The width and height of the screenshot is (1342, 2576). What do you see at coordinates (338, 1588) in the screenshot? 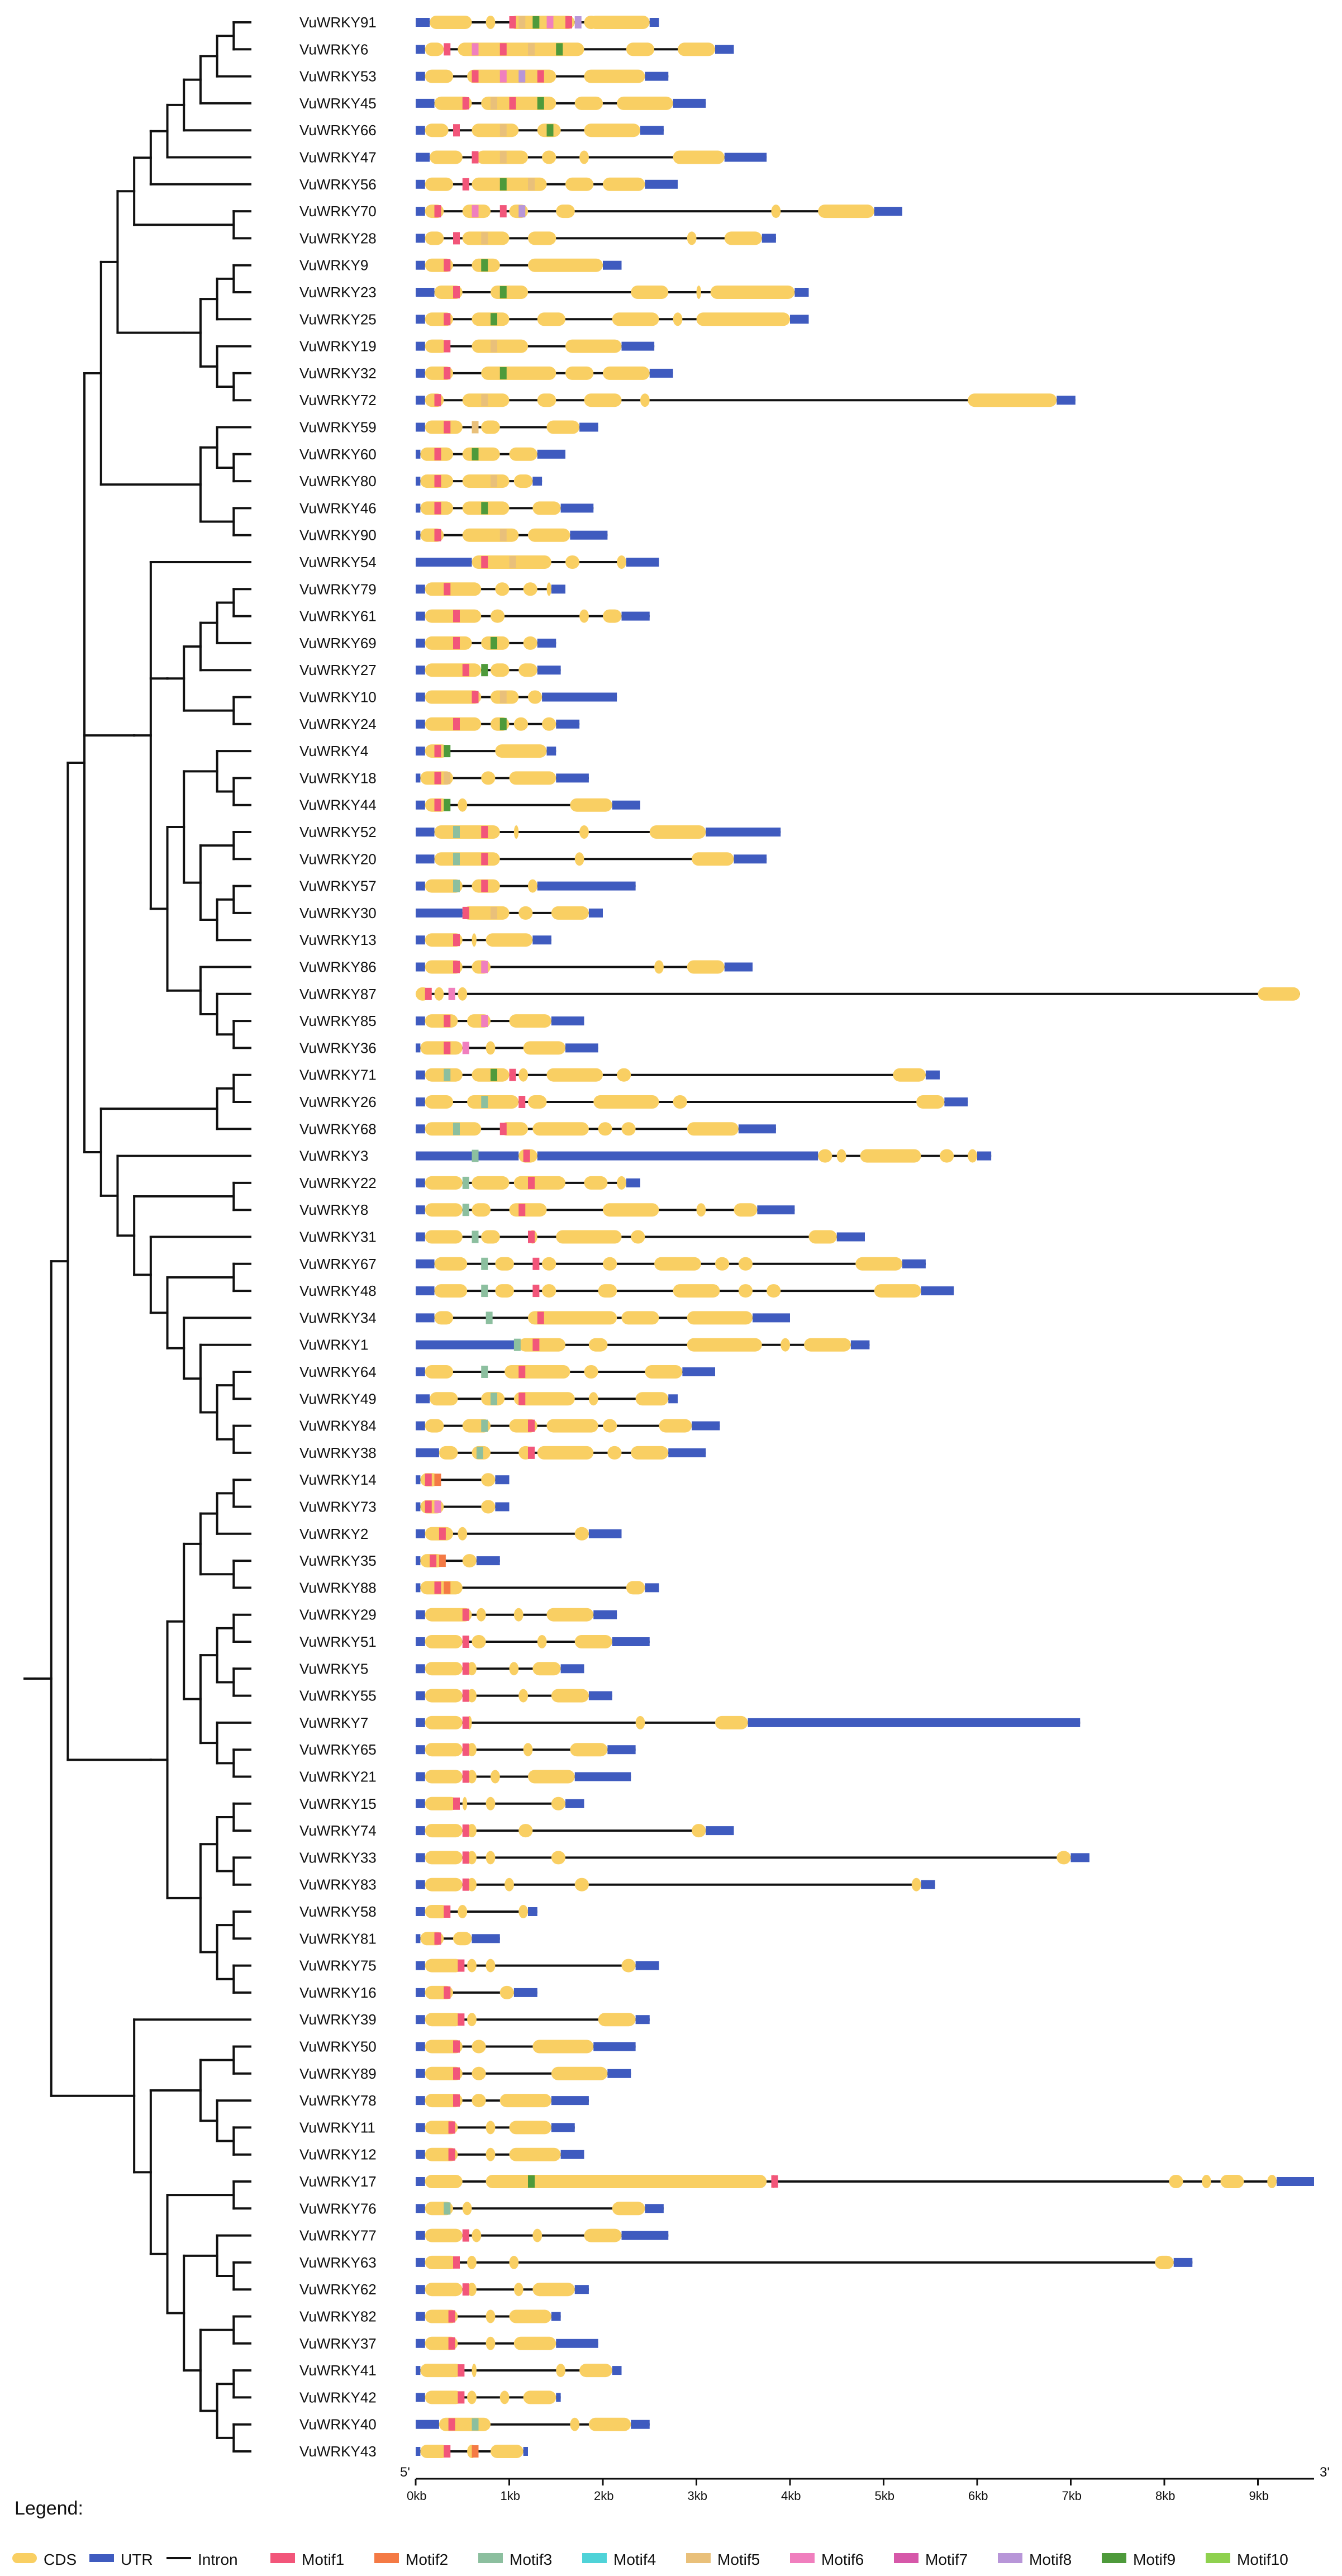
I see `gene-label: VuWRKY88` at bounding box center [338, 1588].